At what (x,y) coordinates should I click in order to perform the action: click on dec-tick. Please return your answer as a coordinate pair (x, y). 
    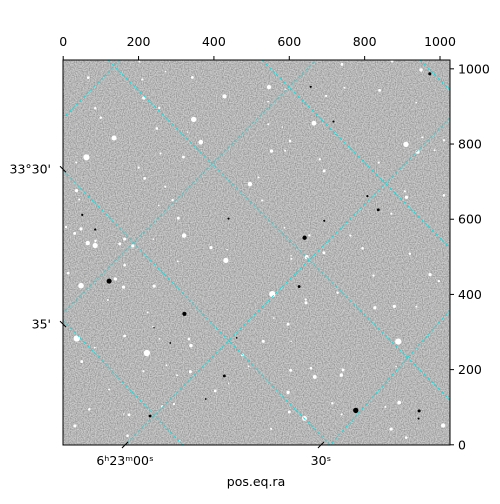
    Looking at the image, I should click on (63, 169).